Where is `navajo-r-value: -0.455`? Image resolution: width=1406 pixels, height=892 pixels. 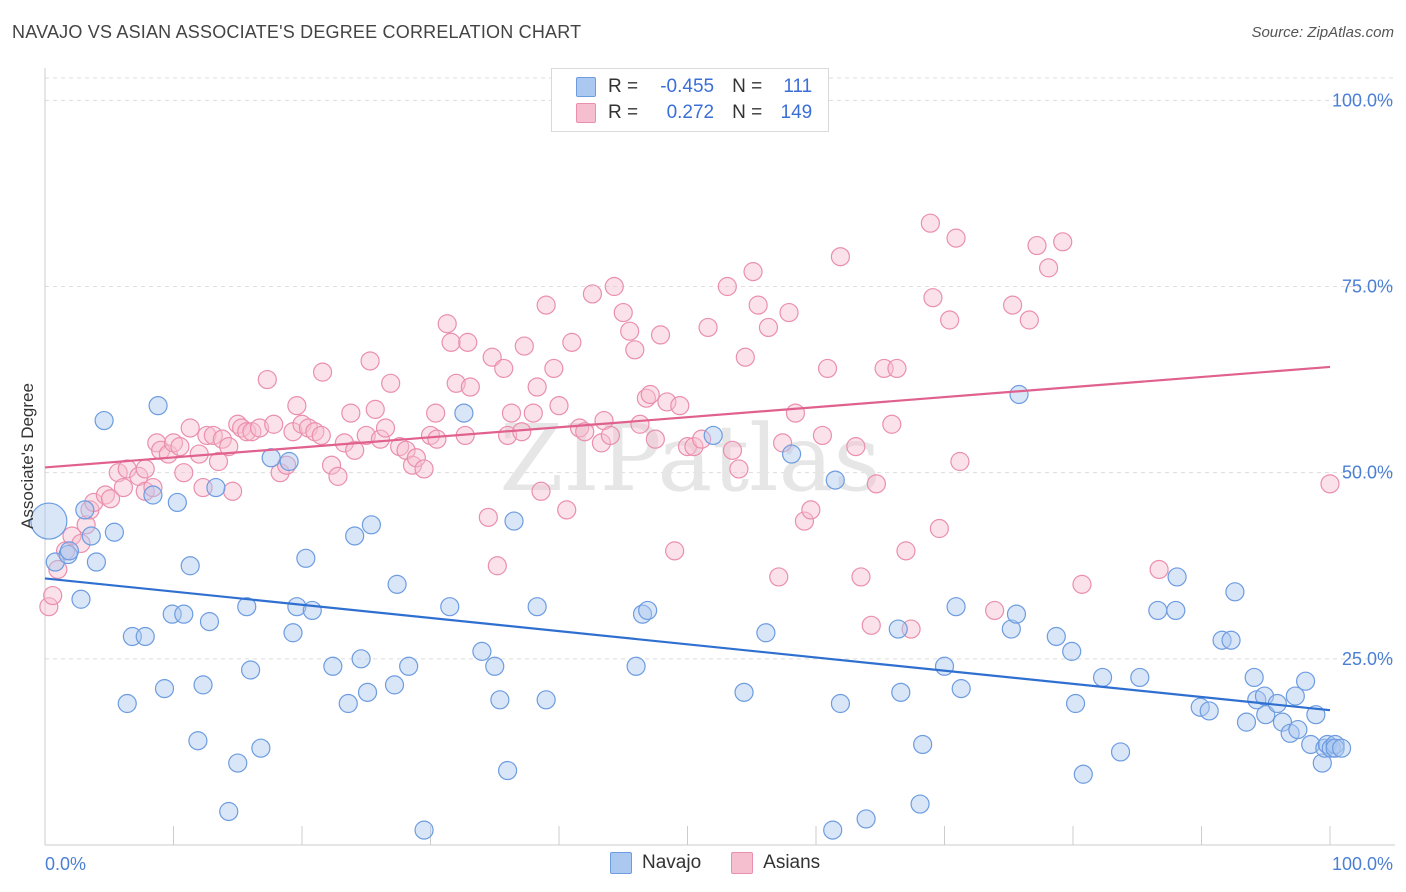
navajo-r-value: -0.455 is located at coordinates (687, 86).